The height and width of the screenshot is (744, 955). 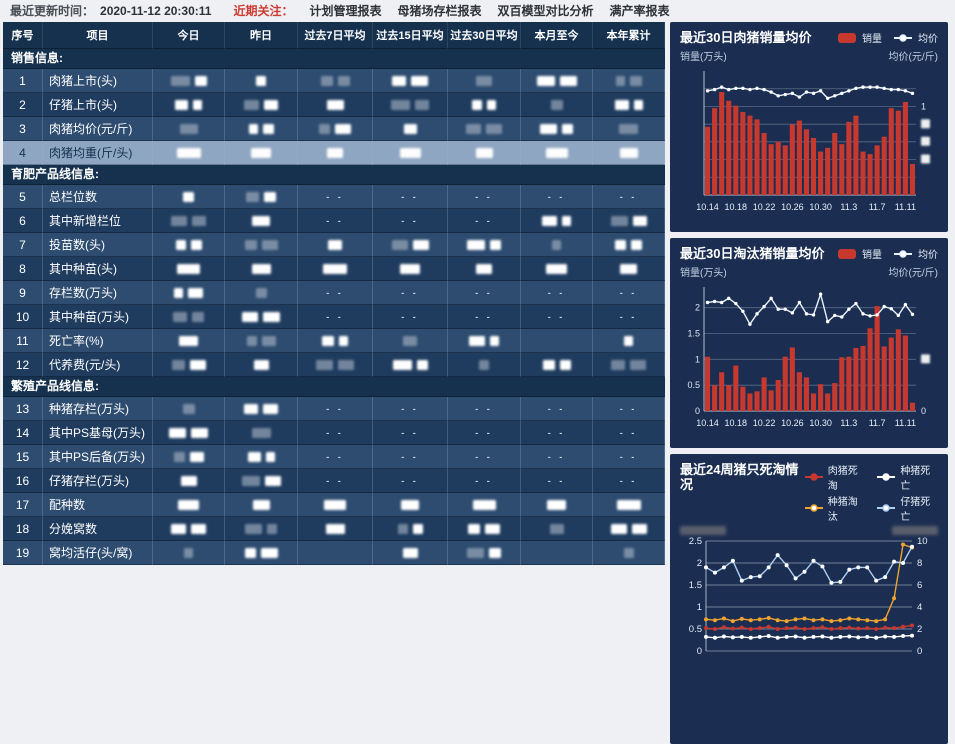 What do you see at coordinates (545, 11) in the screenshot?
I see `topbar-link-3: 双百模型对比分析` at bounding box center [545, 11].